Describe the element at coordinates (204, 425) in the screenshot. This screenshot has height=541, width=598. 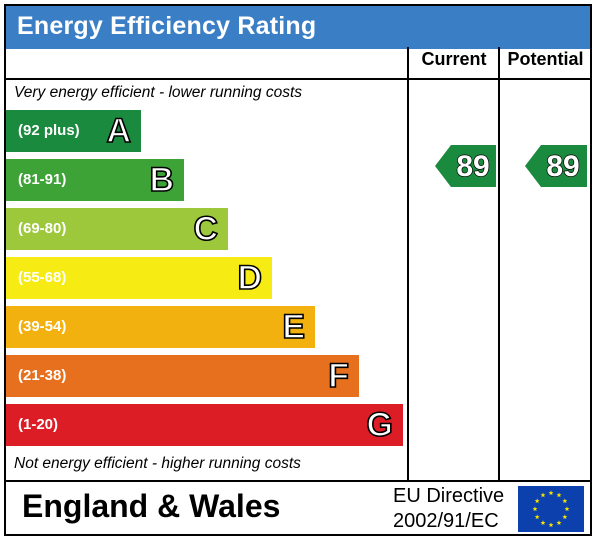
I see `band-g: (1-20) G` at that location.